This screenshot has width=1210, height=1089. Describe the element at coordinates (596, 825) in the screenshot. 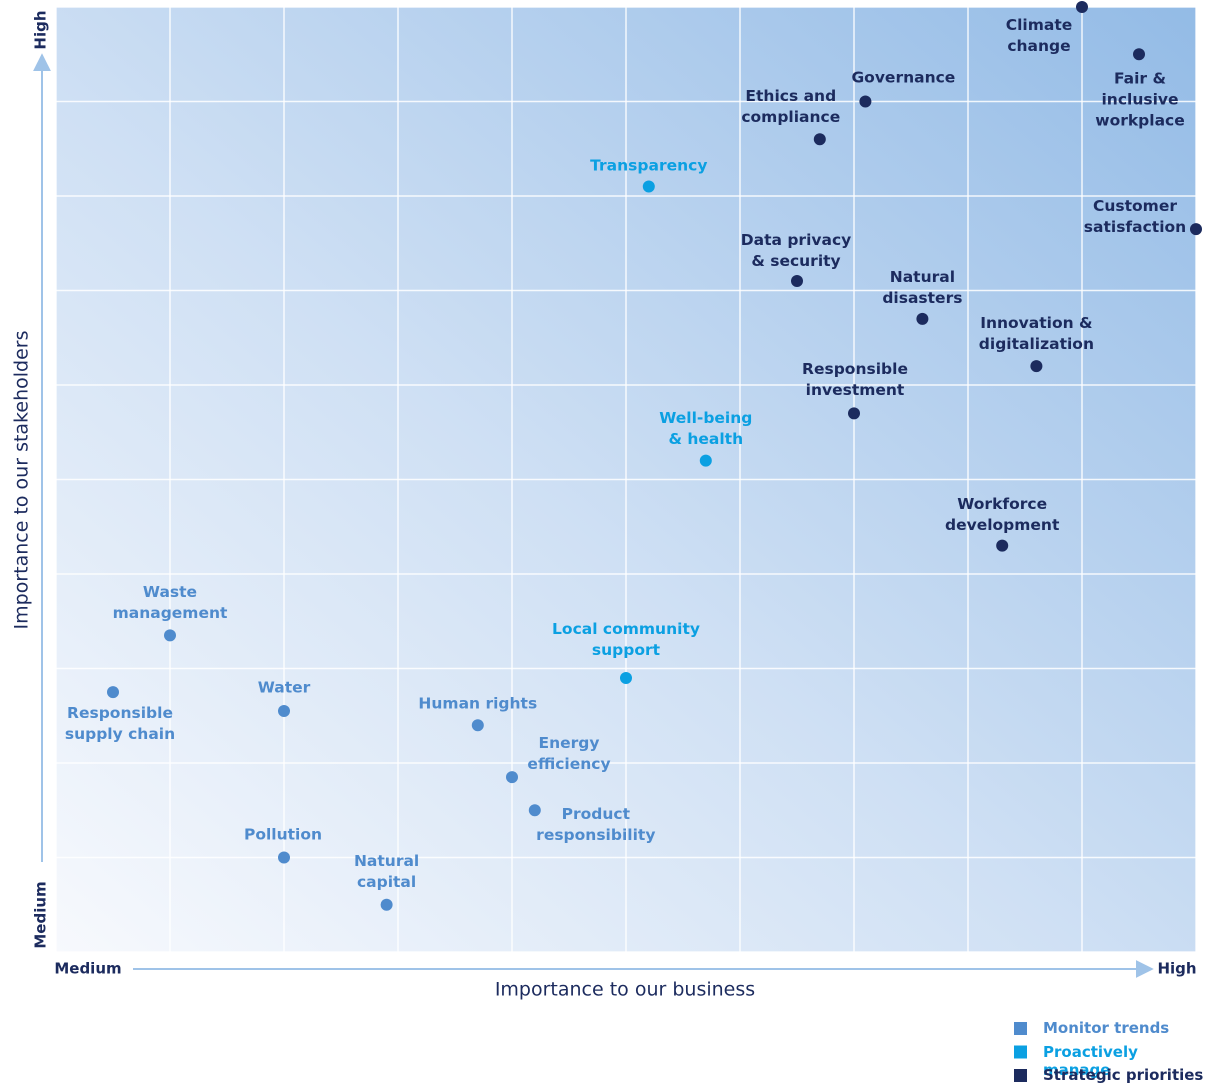

I see `point-label: Product responsibility` at that location.